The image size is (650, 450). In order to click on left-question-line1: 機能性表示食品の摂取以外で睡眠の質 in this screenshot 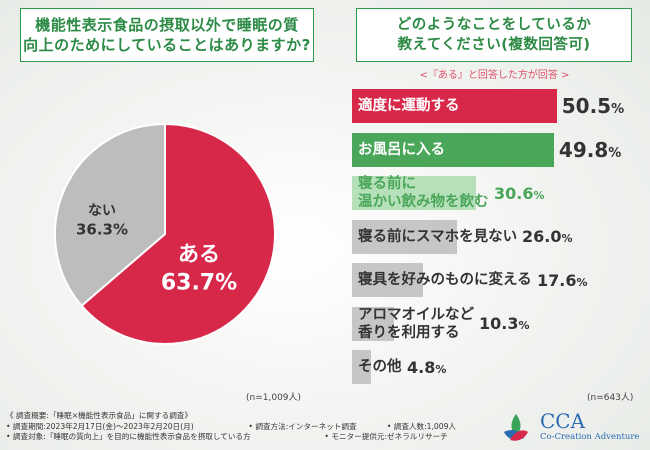, I will do `click(167, 25)`.